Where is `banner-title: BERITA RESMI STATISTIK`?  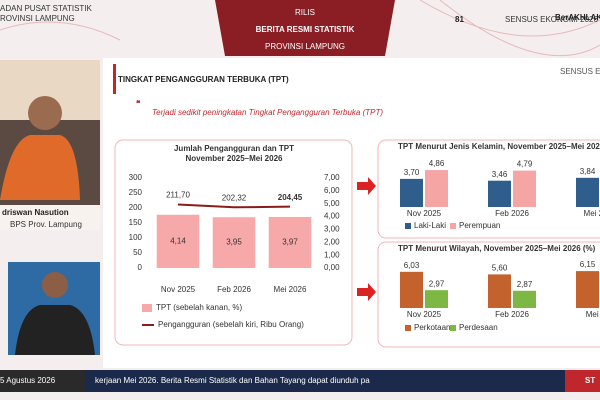 banner-title: BERITA RESMI STATISTIK is located at coordinates (305, 29).